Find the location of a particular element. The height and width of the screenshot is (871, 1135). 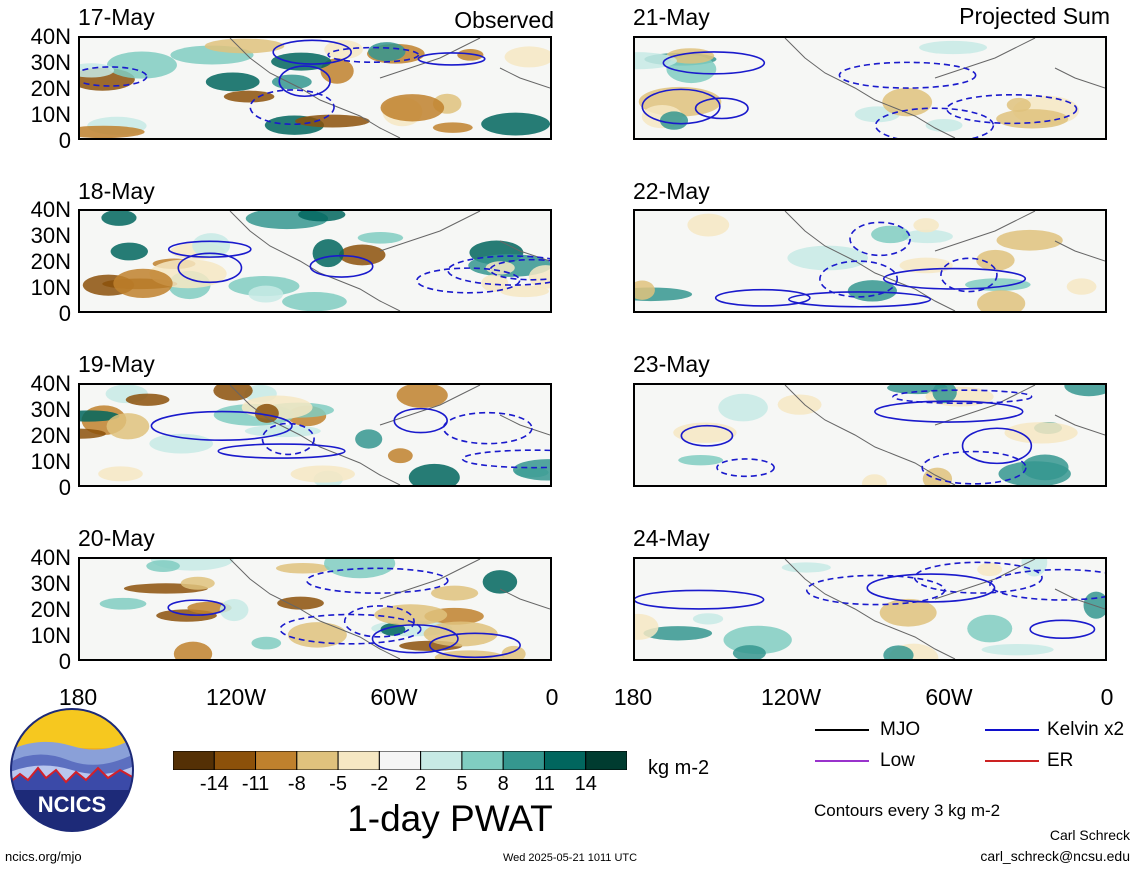

colorbar-label-7: 8 is located at coordinates (503, 784).